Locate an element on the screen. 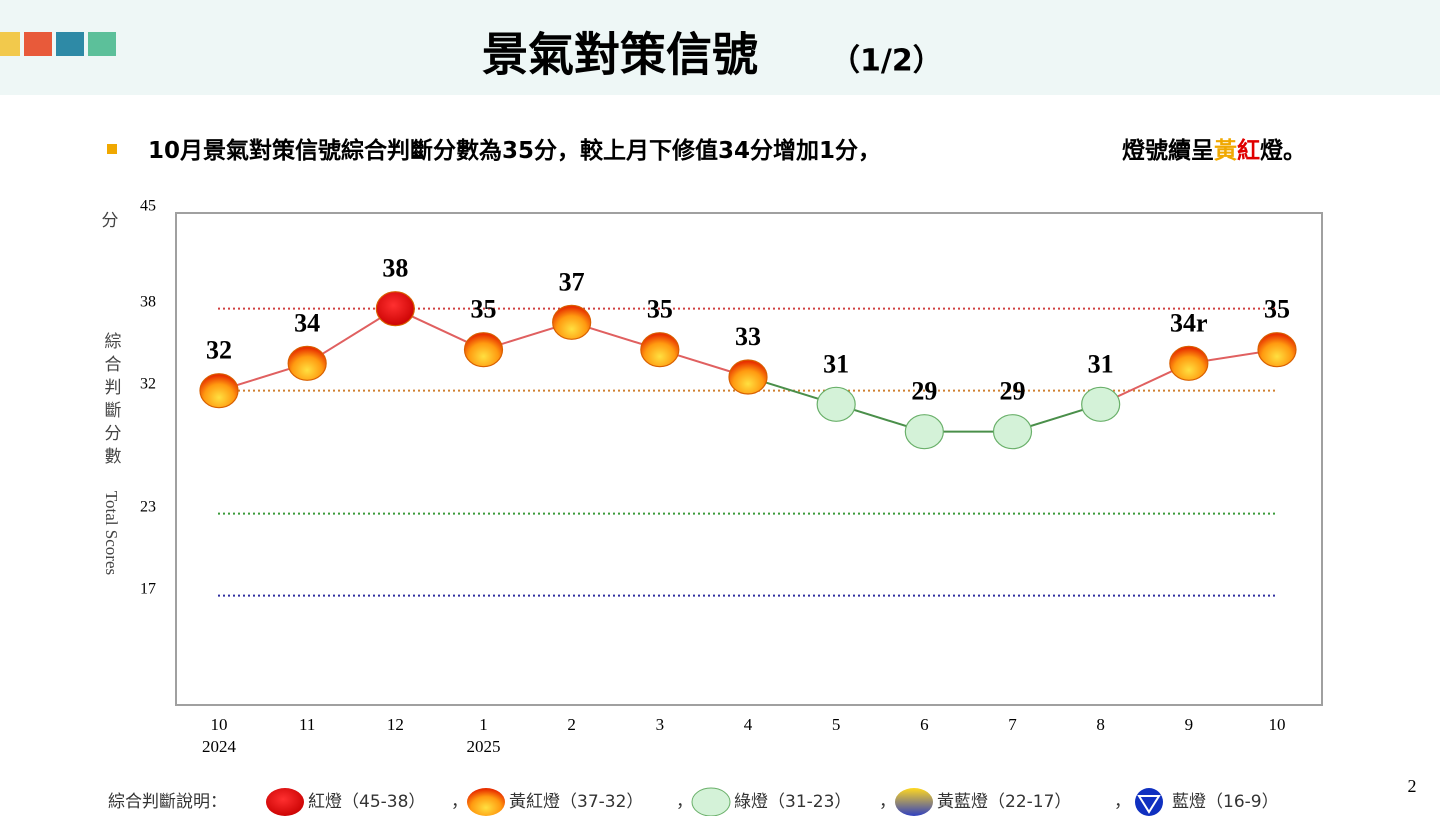  legend-label: 藍燈（16-9） is located at coordinates (1225, 802).